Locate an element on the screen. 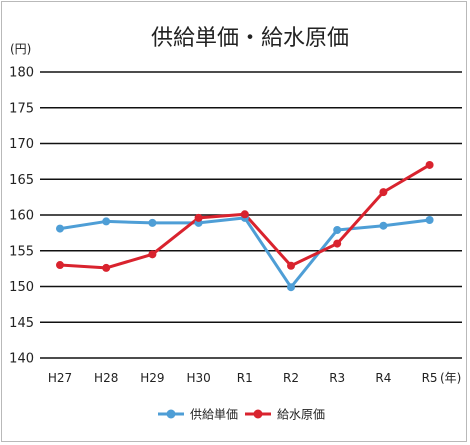  y-axis-unit: (円) is located at coordinates (20, 49).